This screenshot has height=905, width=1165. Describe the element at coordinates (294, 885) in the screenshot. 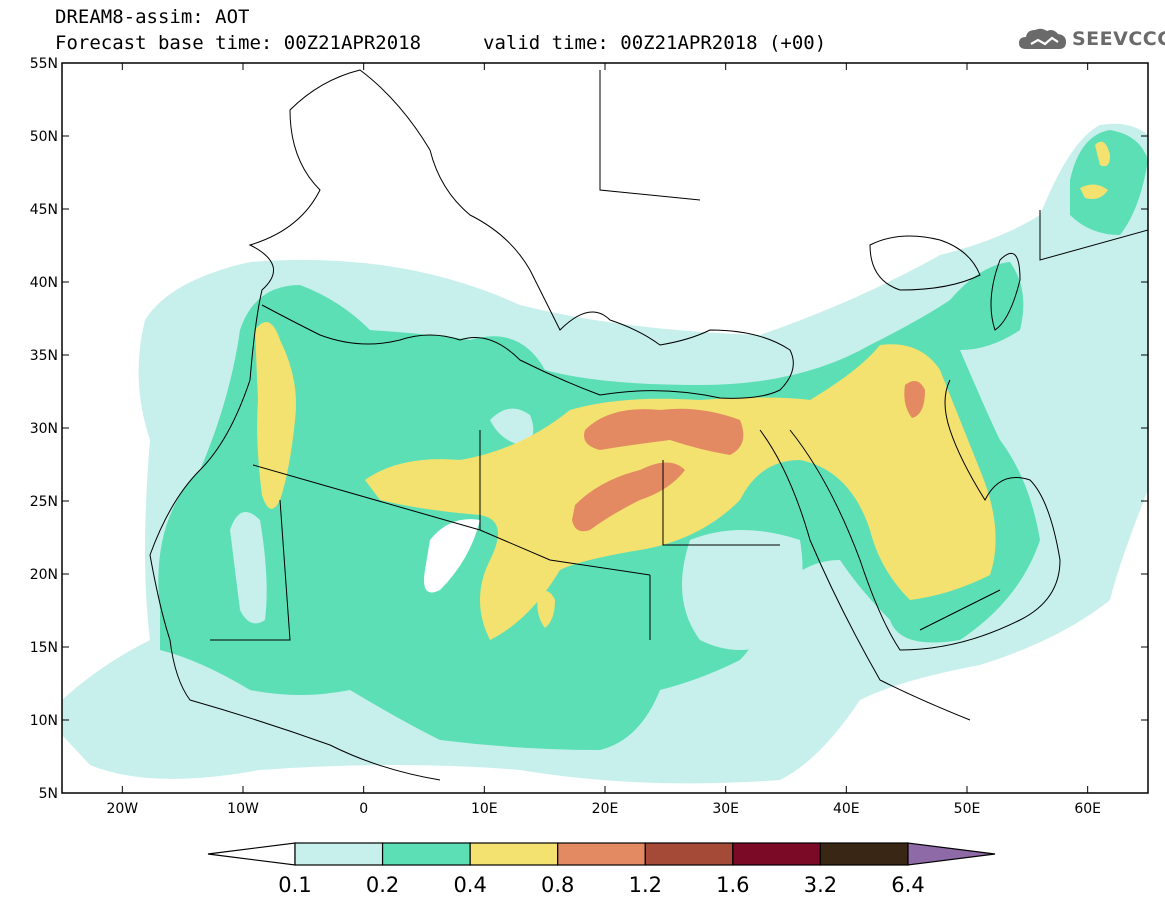

I see `colorbar-label: 0.1` at that location.